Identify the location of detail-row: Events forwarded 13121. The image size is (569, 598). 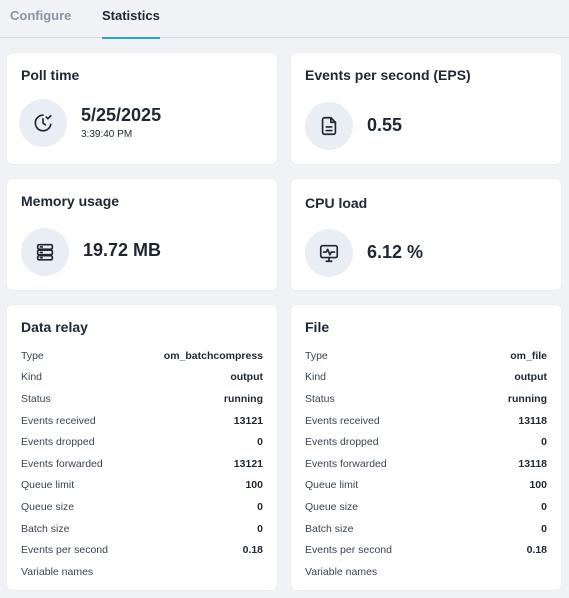
(142, 463).